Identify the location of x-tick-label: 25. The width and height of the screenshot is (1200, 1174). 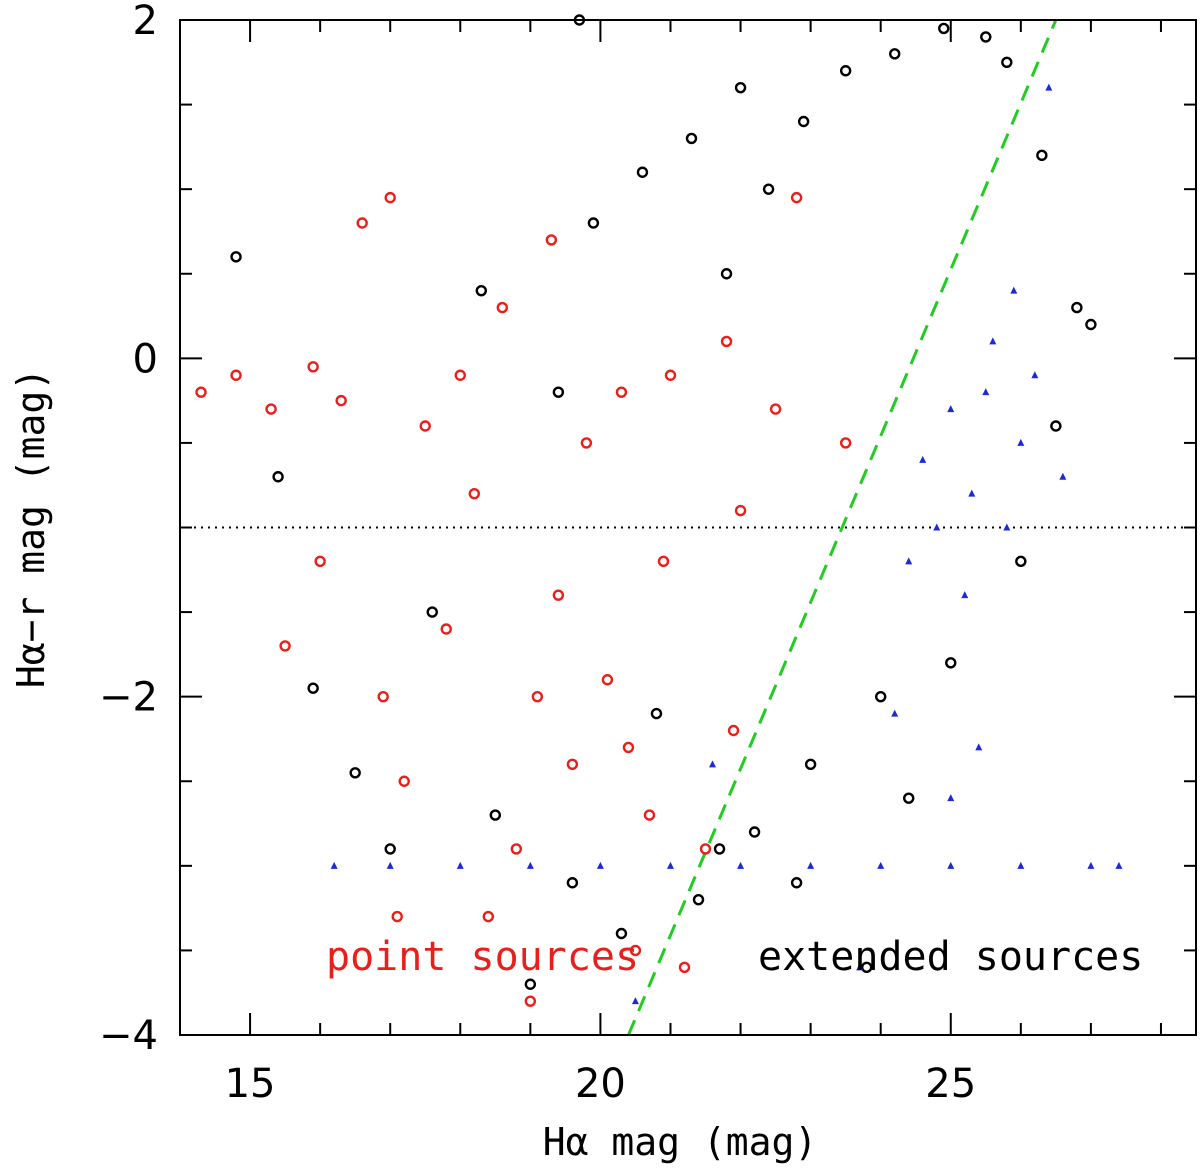
(950, 1084).